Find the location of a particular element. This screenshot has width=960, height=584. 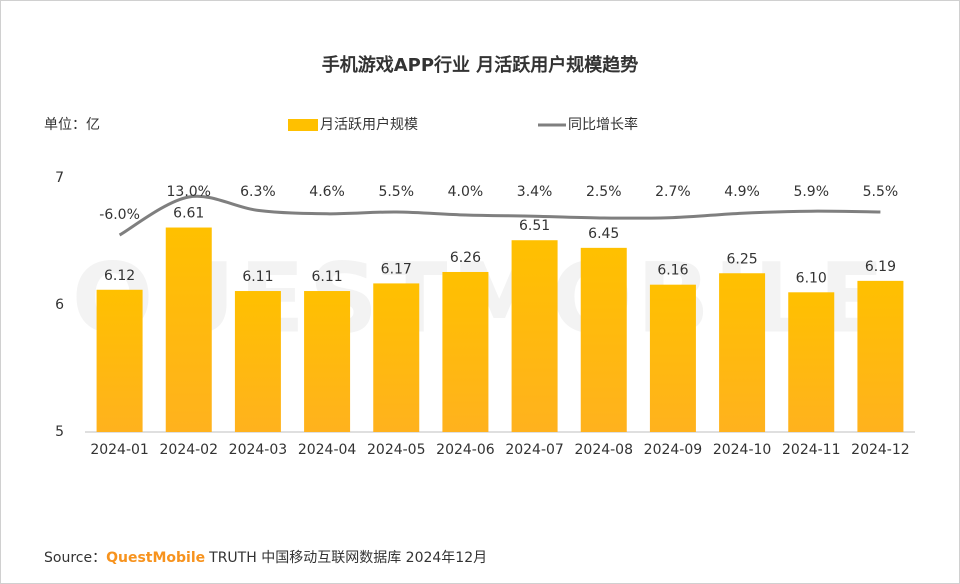

bar-value-label: 6.26 is located at coordinates (465, 258).